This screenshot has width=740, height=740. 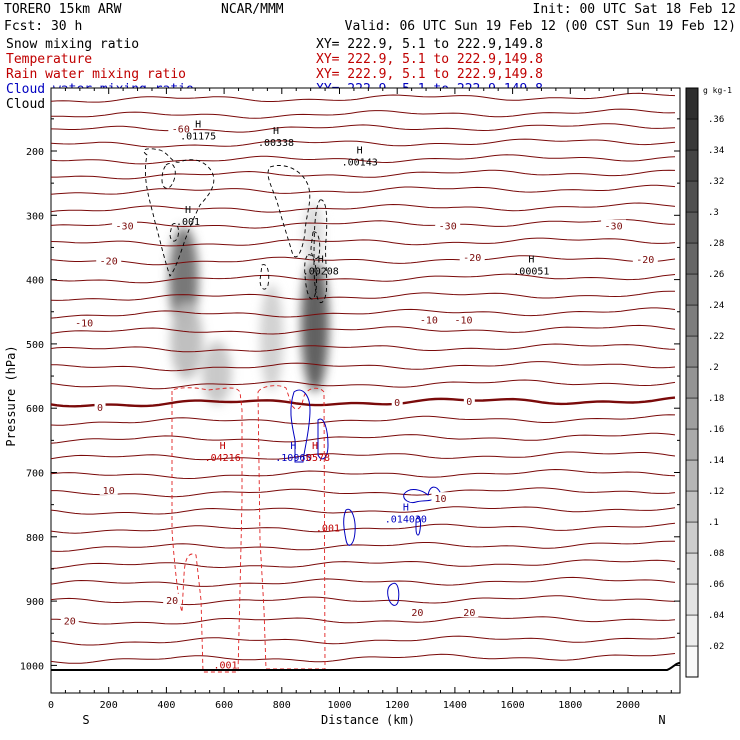 I want to click on colorbar-tick-label: .08, so click(x=716, y=554).